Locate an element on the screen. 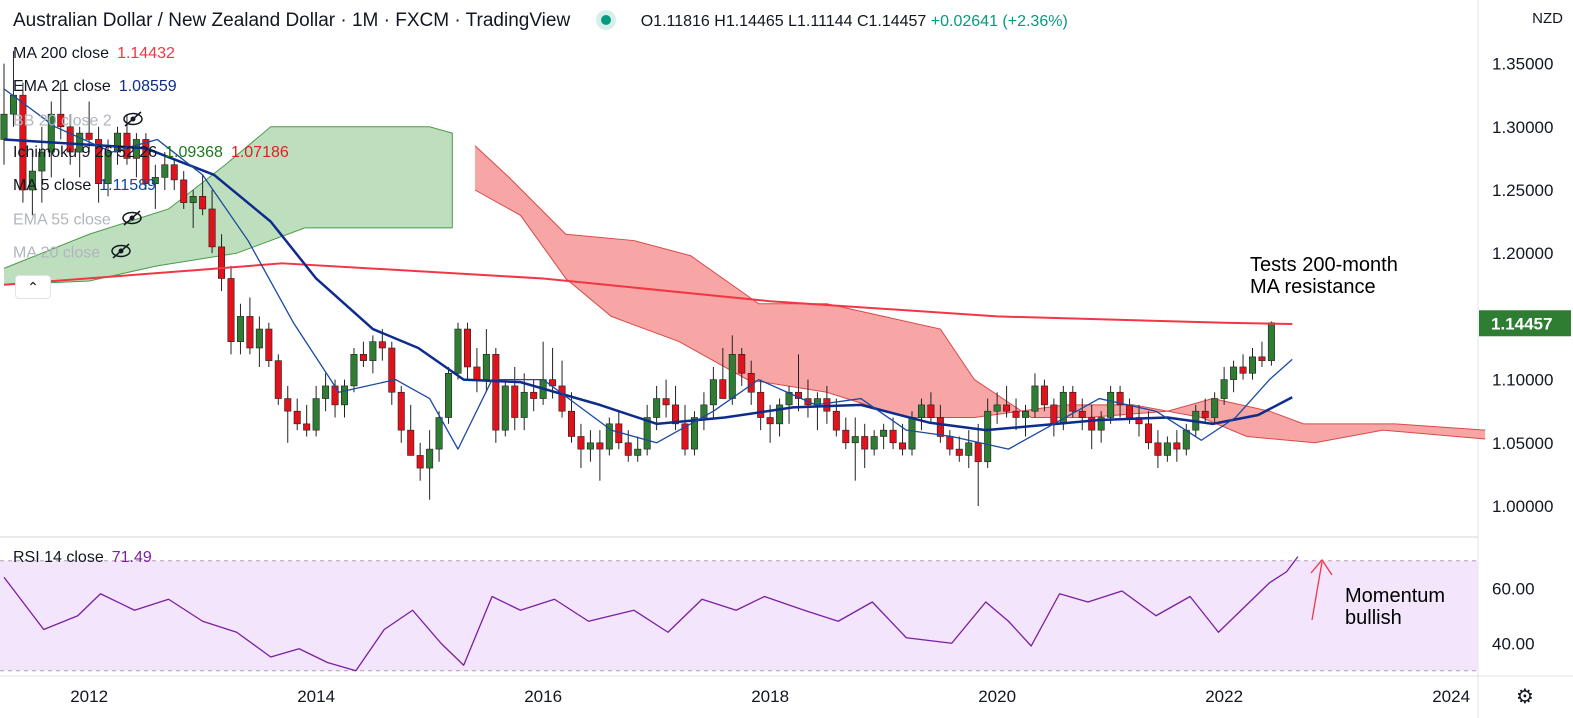 This screenshot has height=718, width=1573. gear-icon: ⚙ is located at coordinates (1525, 697).